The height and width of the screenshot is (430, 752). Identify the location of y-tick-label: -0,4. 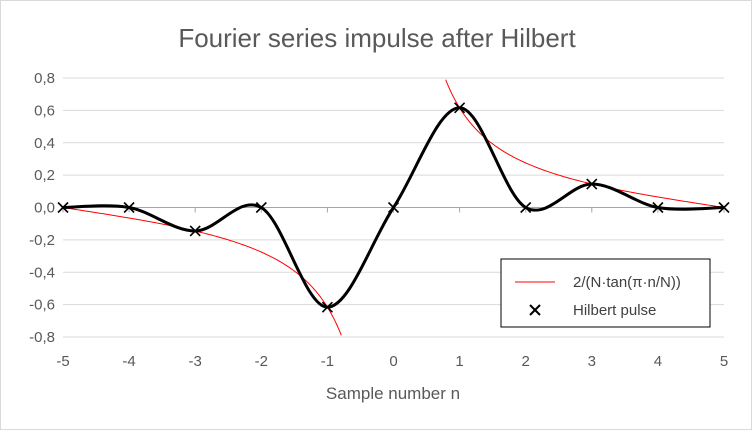
(42, 272).